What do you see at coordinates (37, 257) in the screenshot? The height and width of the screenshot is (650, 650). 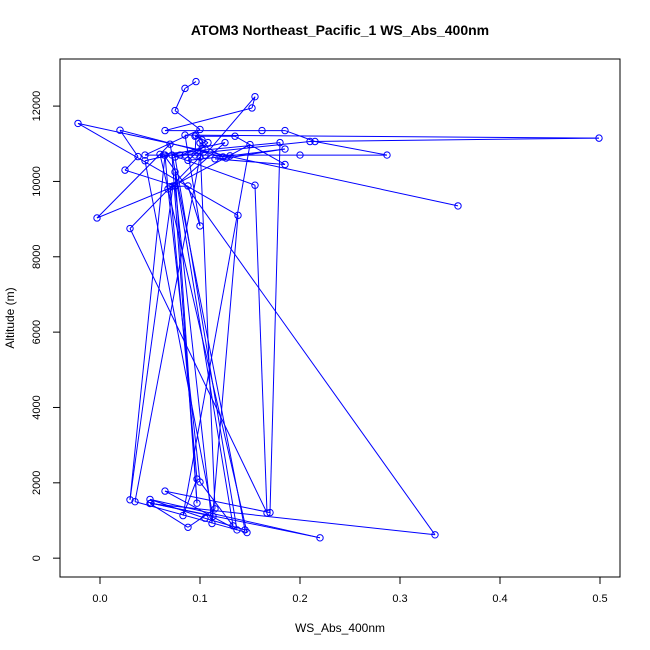 I see `y-tick-label: 8000` at bounding box center [37, 257].